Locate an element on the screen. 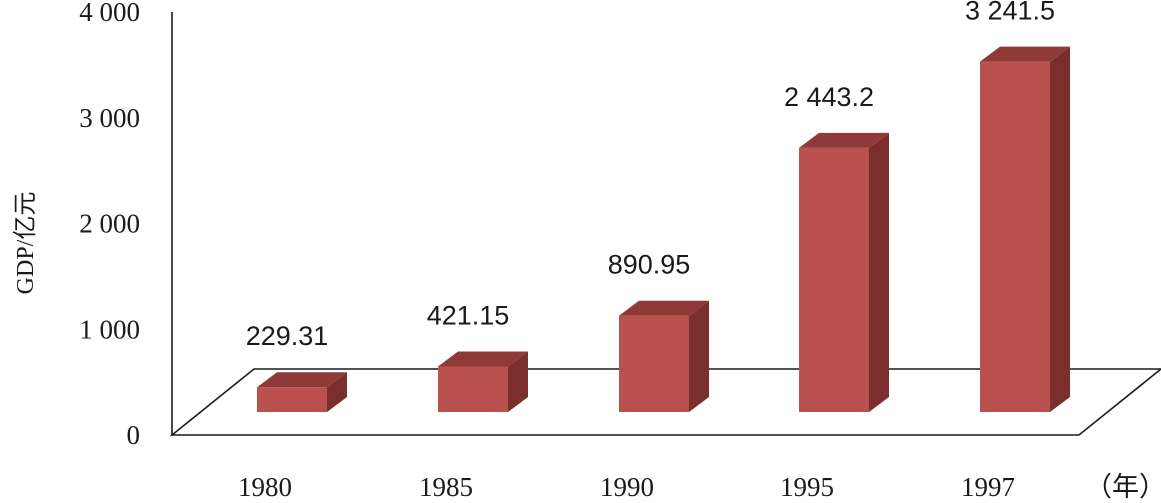 The width and height of the screenshot is (1161, 503). data-label: 3 241.5 is located at coordinates (1010, 13).